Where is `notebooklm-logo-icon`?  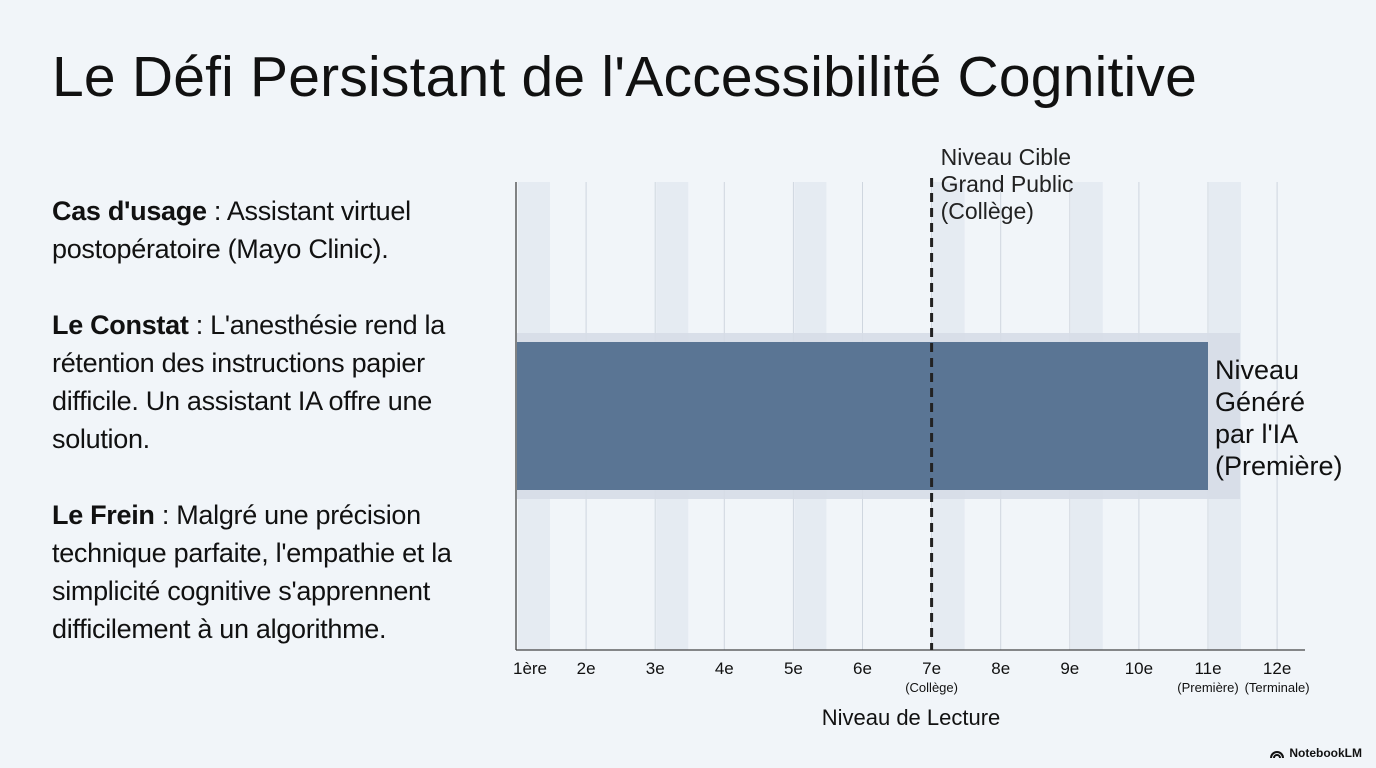
notebooklm-logo-icon is located at coordinates (1277, 755).